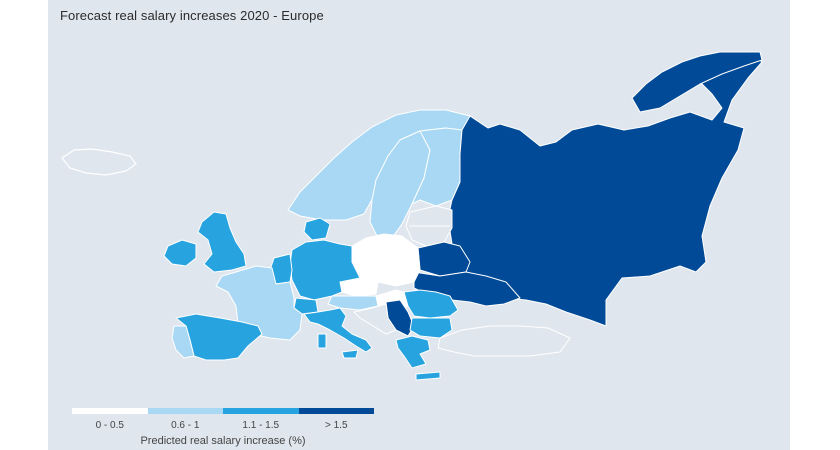  I want to click on region-balkans-west, so click(375, 319).